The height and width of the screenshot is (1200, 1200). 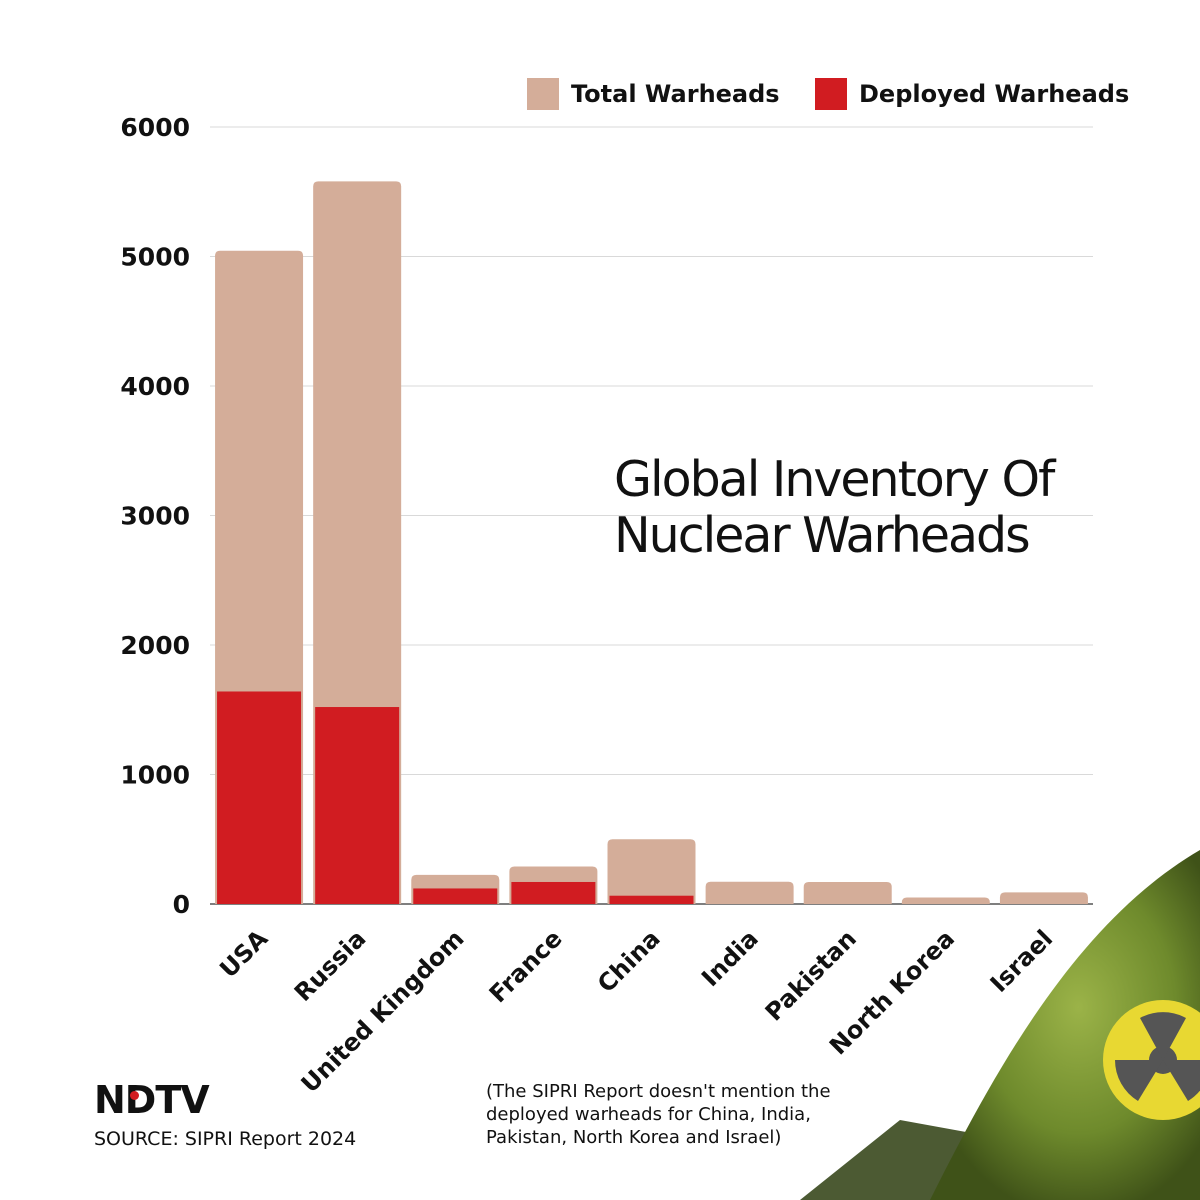 I want to click on legend-swatch-deployed, so click(x=831, y=94).